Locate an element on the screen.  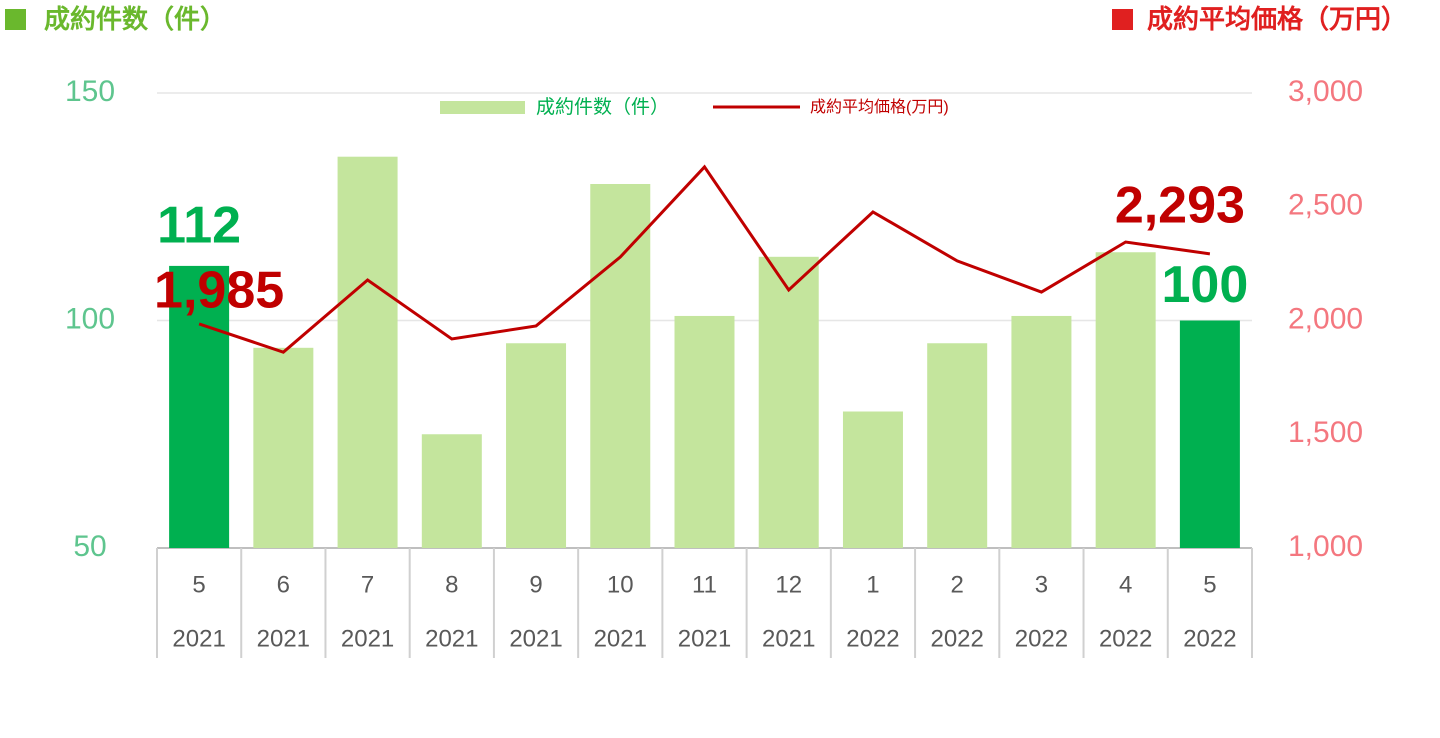
right-axis-title: 成約平均価格（万円） is located at coordinates (1277, 19).